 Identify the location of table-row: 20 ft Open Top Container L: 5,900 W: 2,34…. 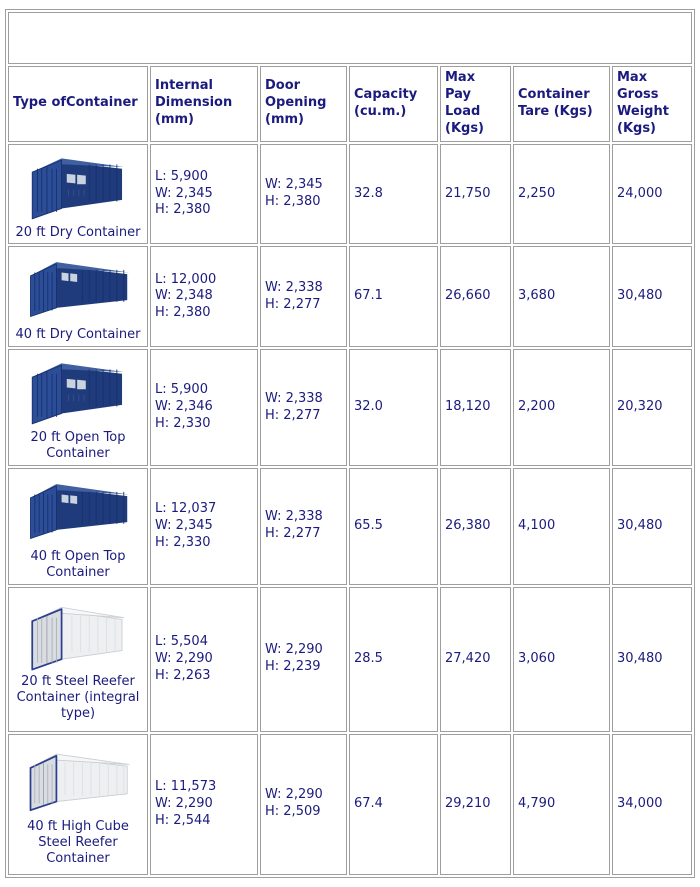
(350, 407).